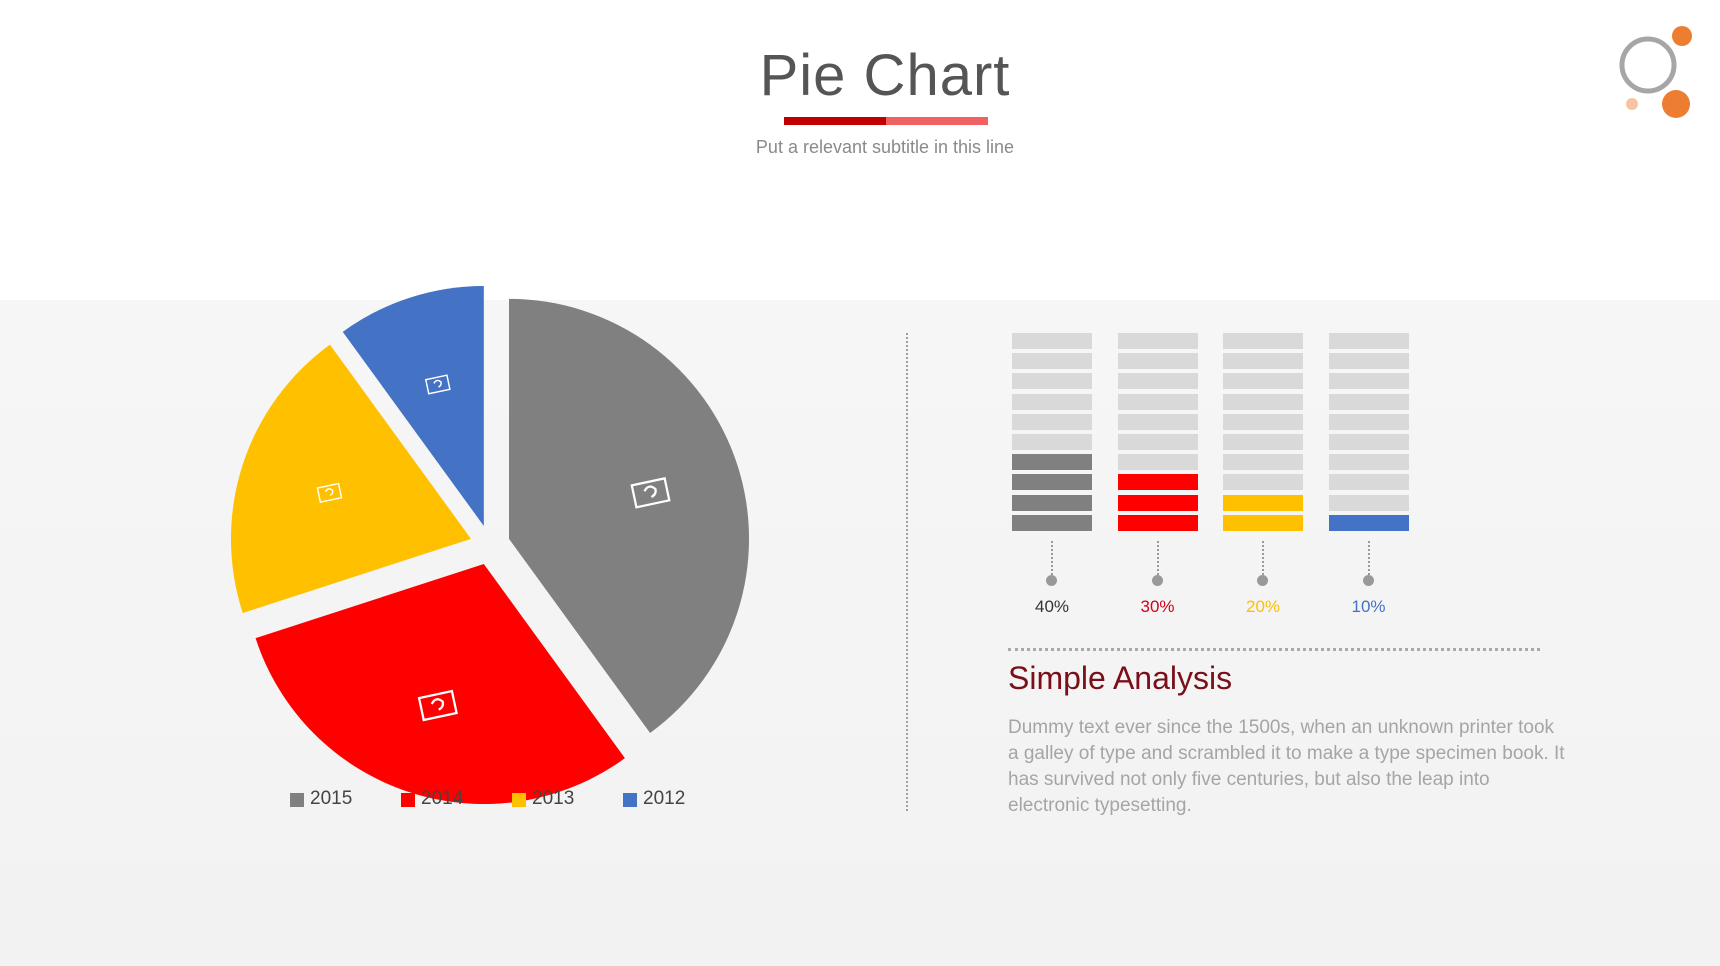 The width and height of the screenshot is (1720, 966). Describe the element at coordinates (1682, 36) in the screenshot. I see `logo-dot-small` at that location.